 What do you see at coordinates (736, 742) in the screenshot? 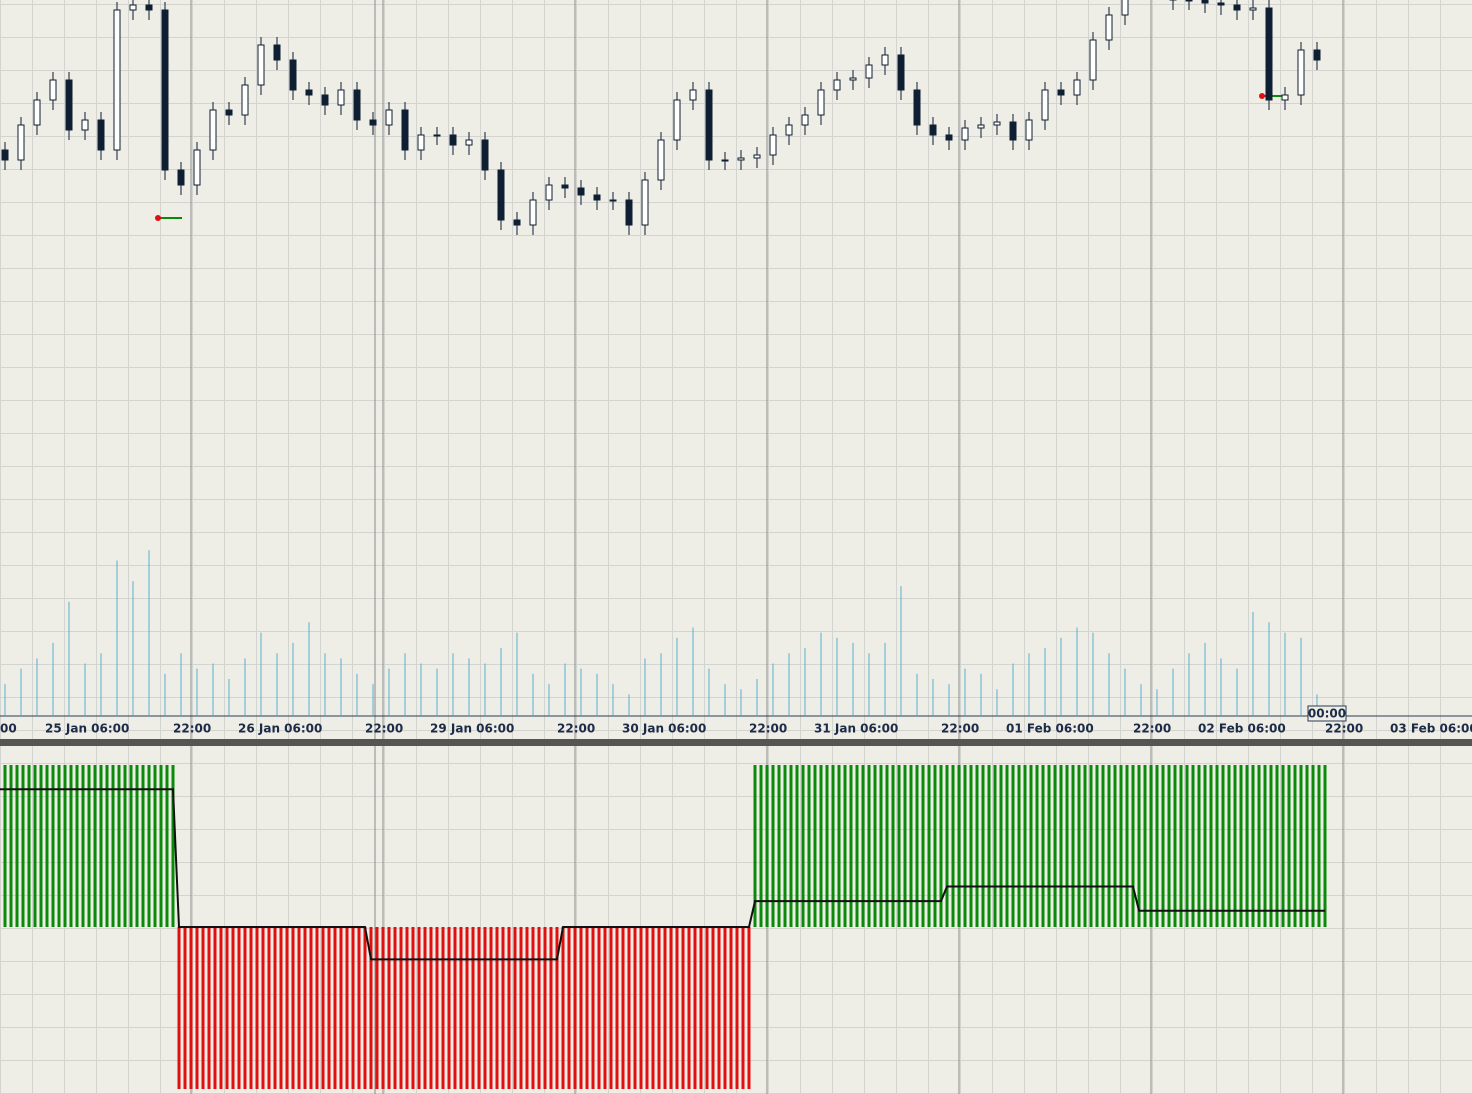
I see `panel-divider` at bounding box center [736, 742].